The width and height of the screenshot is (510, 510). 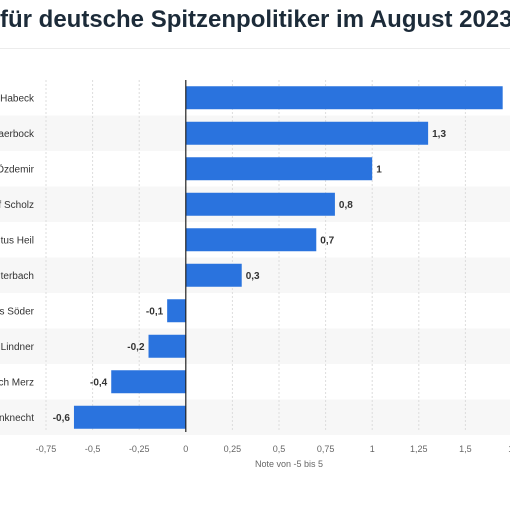 What do you see at coordinates (17, 382) in the screenshot?
I see `category-label: ch Merz` at bounding box center [17, 382].